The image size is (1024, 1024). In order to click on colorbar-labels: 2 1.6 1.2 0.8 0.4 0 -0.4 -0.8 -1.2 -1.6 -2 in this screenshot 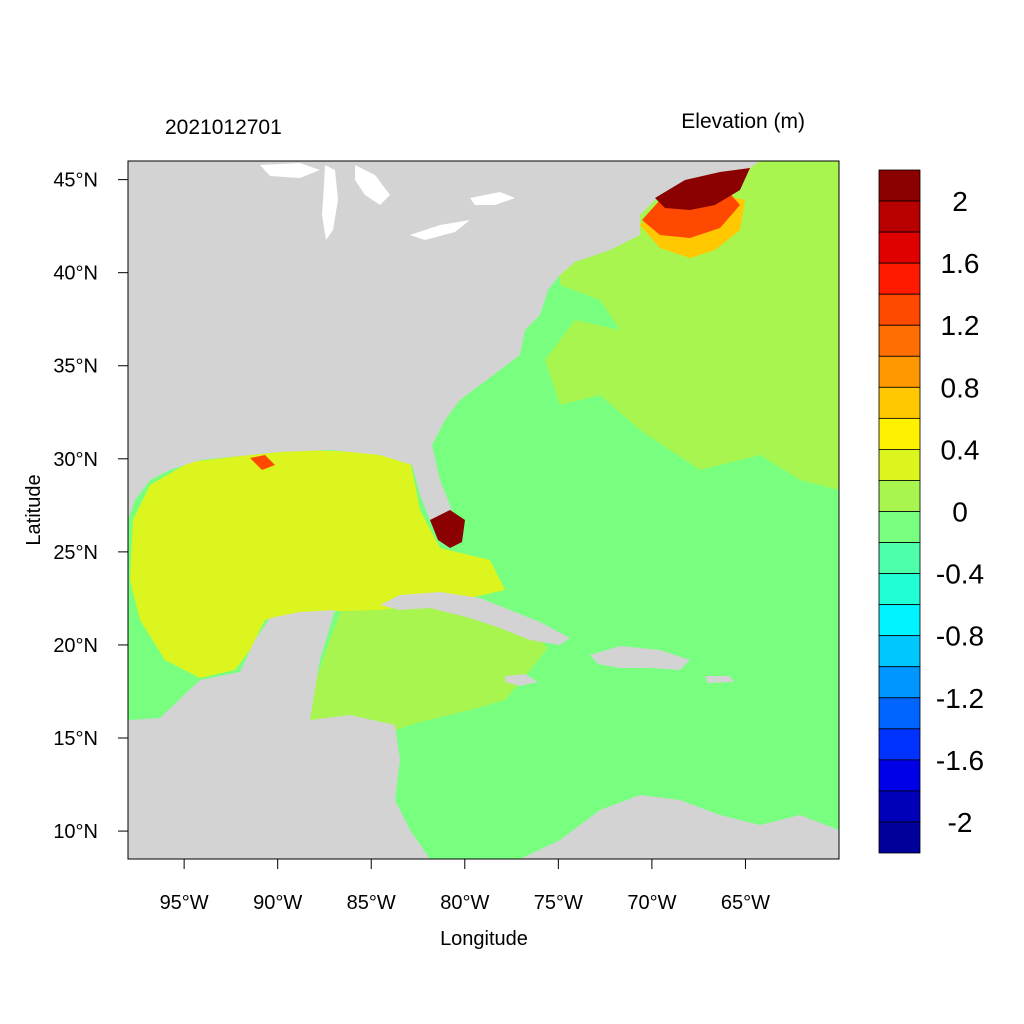, I will do `click(960, 512)`.